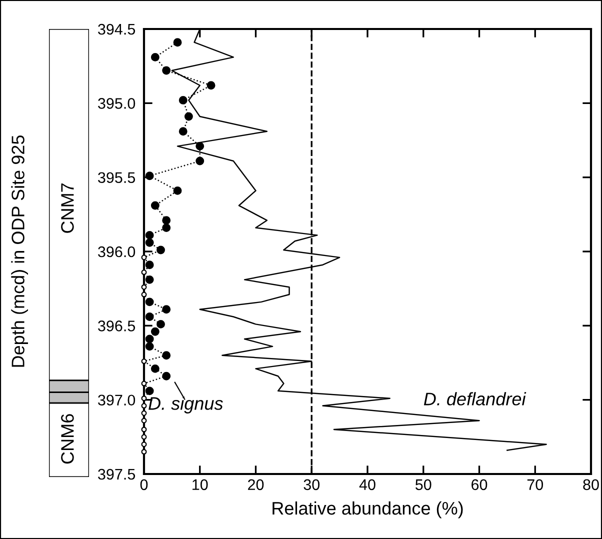  What do you see at coordinates (312, 484) in the screenshot?
I see `x-tick-label: 30` at bounding box center [312, 484].